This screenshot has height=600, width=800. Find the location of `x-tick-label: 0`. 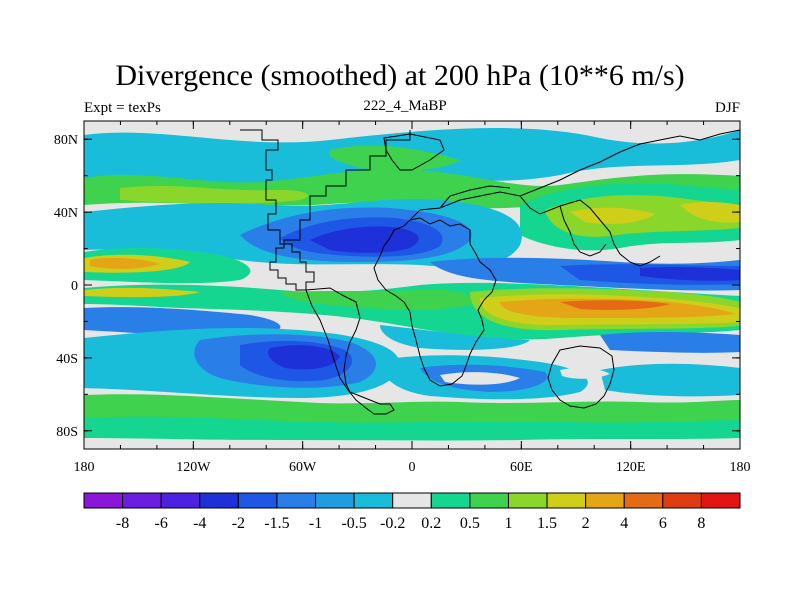

x-tick-label: 0 is located at coordinates (412, 467).